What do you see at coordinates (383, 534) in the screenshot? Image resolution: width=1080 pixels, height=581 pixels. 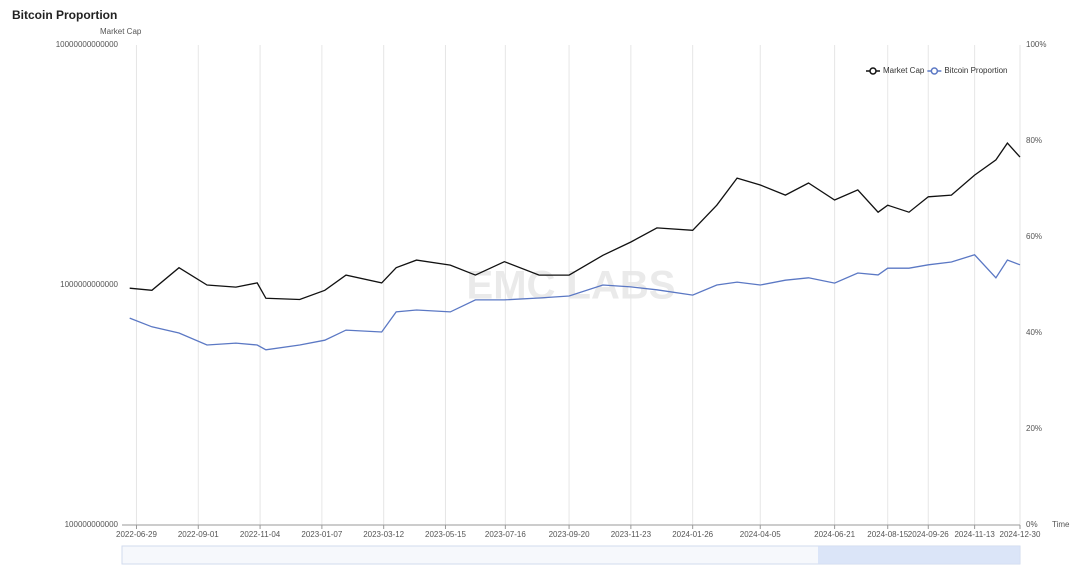 I see `x-tick-label: 2023-03-12` at bounding box center [383, 534].